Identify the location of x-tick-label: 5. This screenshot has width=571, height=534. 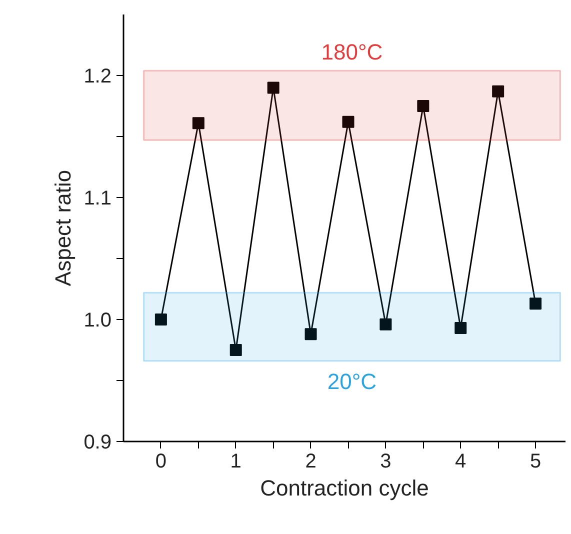
(536, 461).